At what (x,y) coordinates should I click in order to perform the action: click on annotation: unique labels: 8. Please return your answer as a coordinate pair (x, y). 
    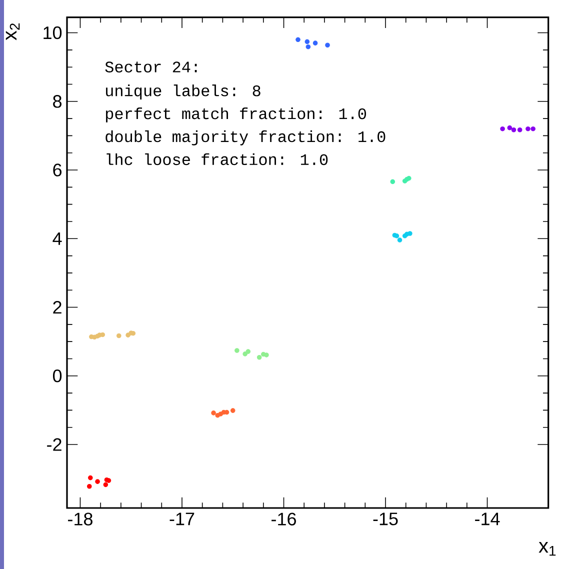
    Looking at the image, I should click on (183, 92).